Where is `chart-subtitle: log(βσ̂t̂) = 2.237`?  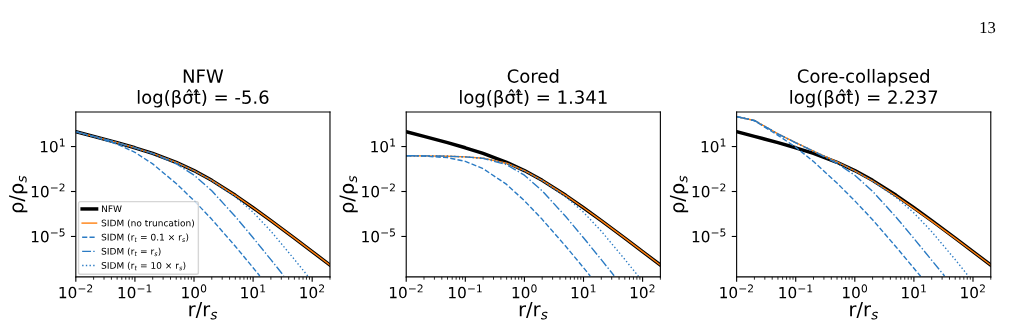 chart-subtitle: log(βσ̂t̂) = 2.237 is located at coordinates (864, 98).